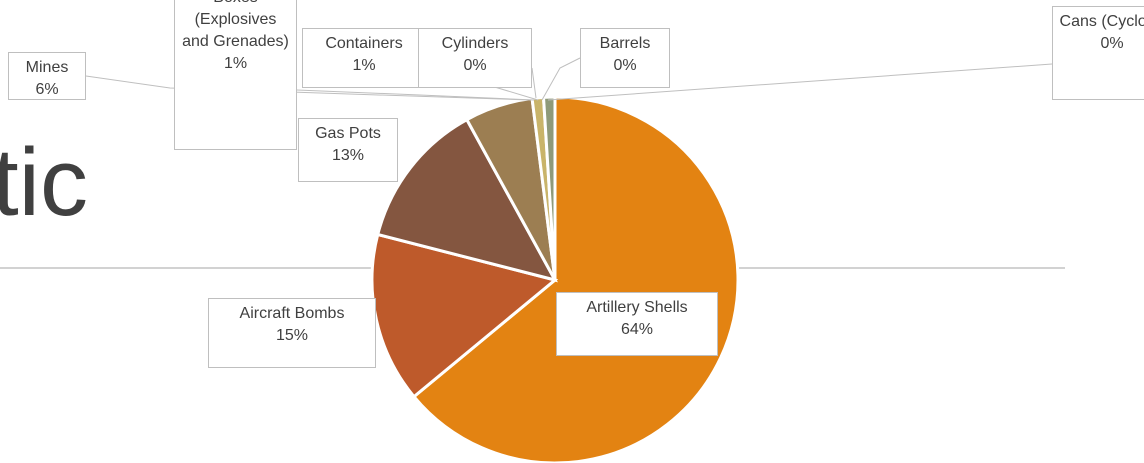 This screenshot has width=1144, height=463. I want to click on data-label: Cylinders 0%, so click(475, 58).